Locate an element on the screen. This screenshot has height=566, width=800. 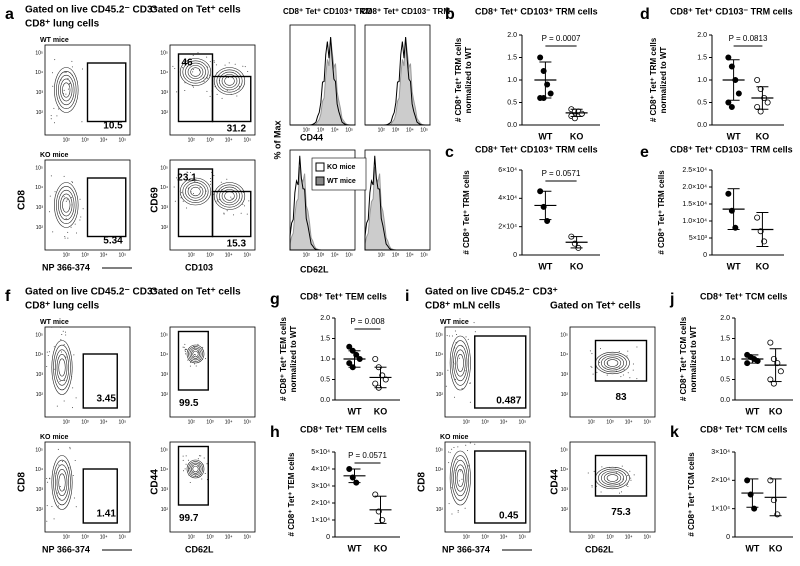
y-axis-label: # CD8⁺ Tet⁺ TCM cells is located at coordinates (691, 494).